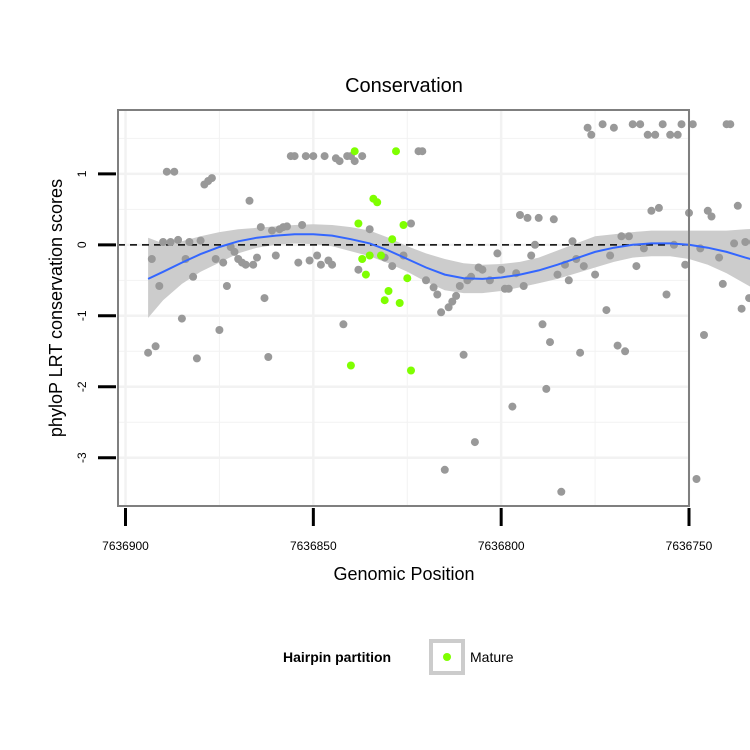 The width and height of the screenshot is (750, 750). I want to click on y-tick-label: -1, so click(82, 315).